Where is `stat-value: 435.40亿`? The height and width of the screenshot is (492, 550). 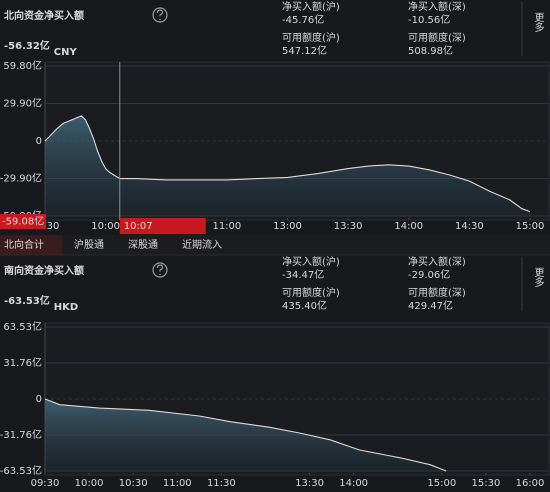
stat-value: 435.40亿 is located at coordinates (304, 305).